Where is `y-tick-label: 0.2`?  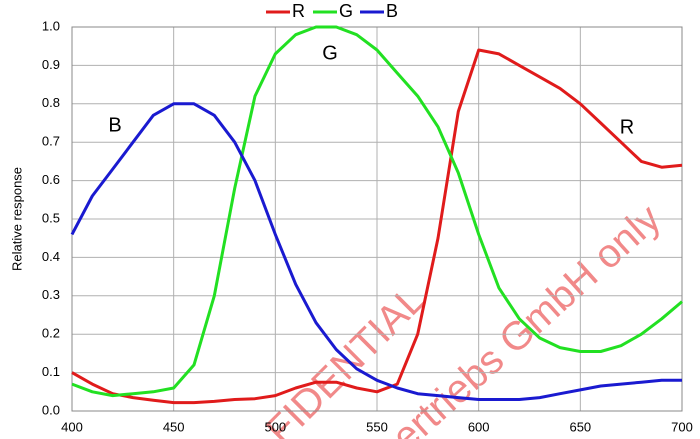 y-tick-label: 0.2 is located at coordinates (51, 333).